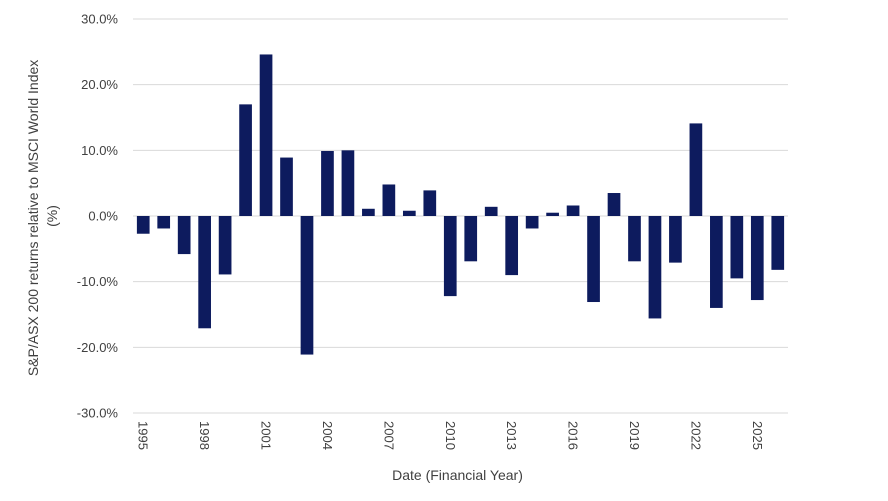  I want to click on x-axis-title: Date (Financial Year), so click(457, 475).